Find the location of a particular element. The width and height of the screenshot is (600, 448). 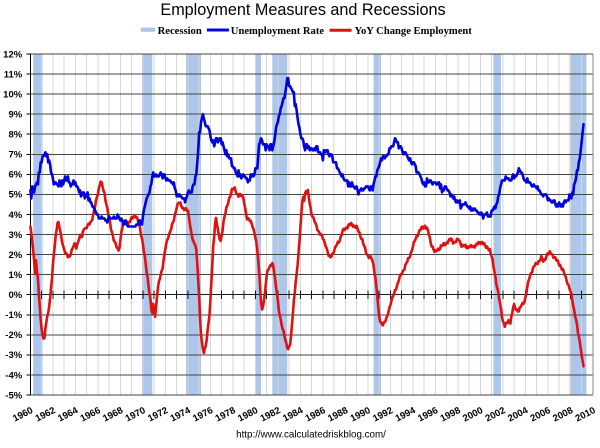

svg-text: -4% is located at coordinates (13, 375).